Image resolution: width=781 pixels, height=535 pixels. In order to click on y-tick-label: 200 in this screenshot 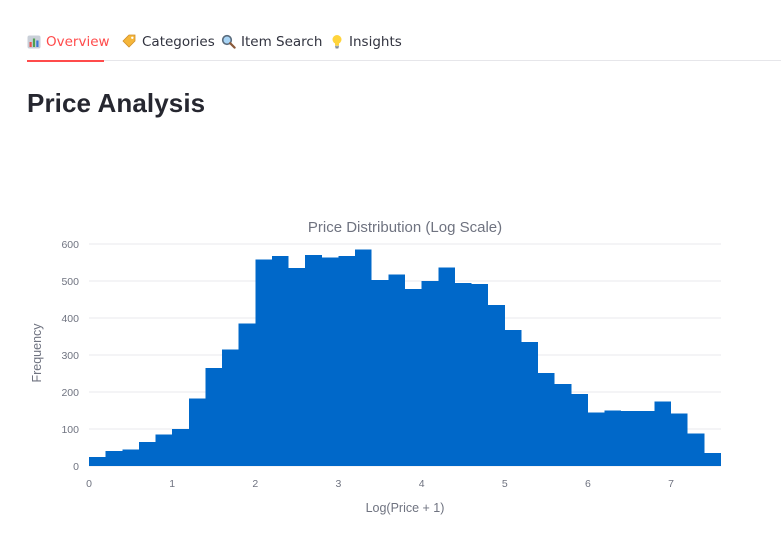, I will do `click(70, 393)`.